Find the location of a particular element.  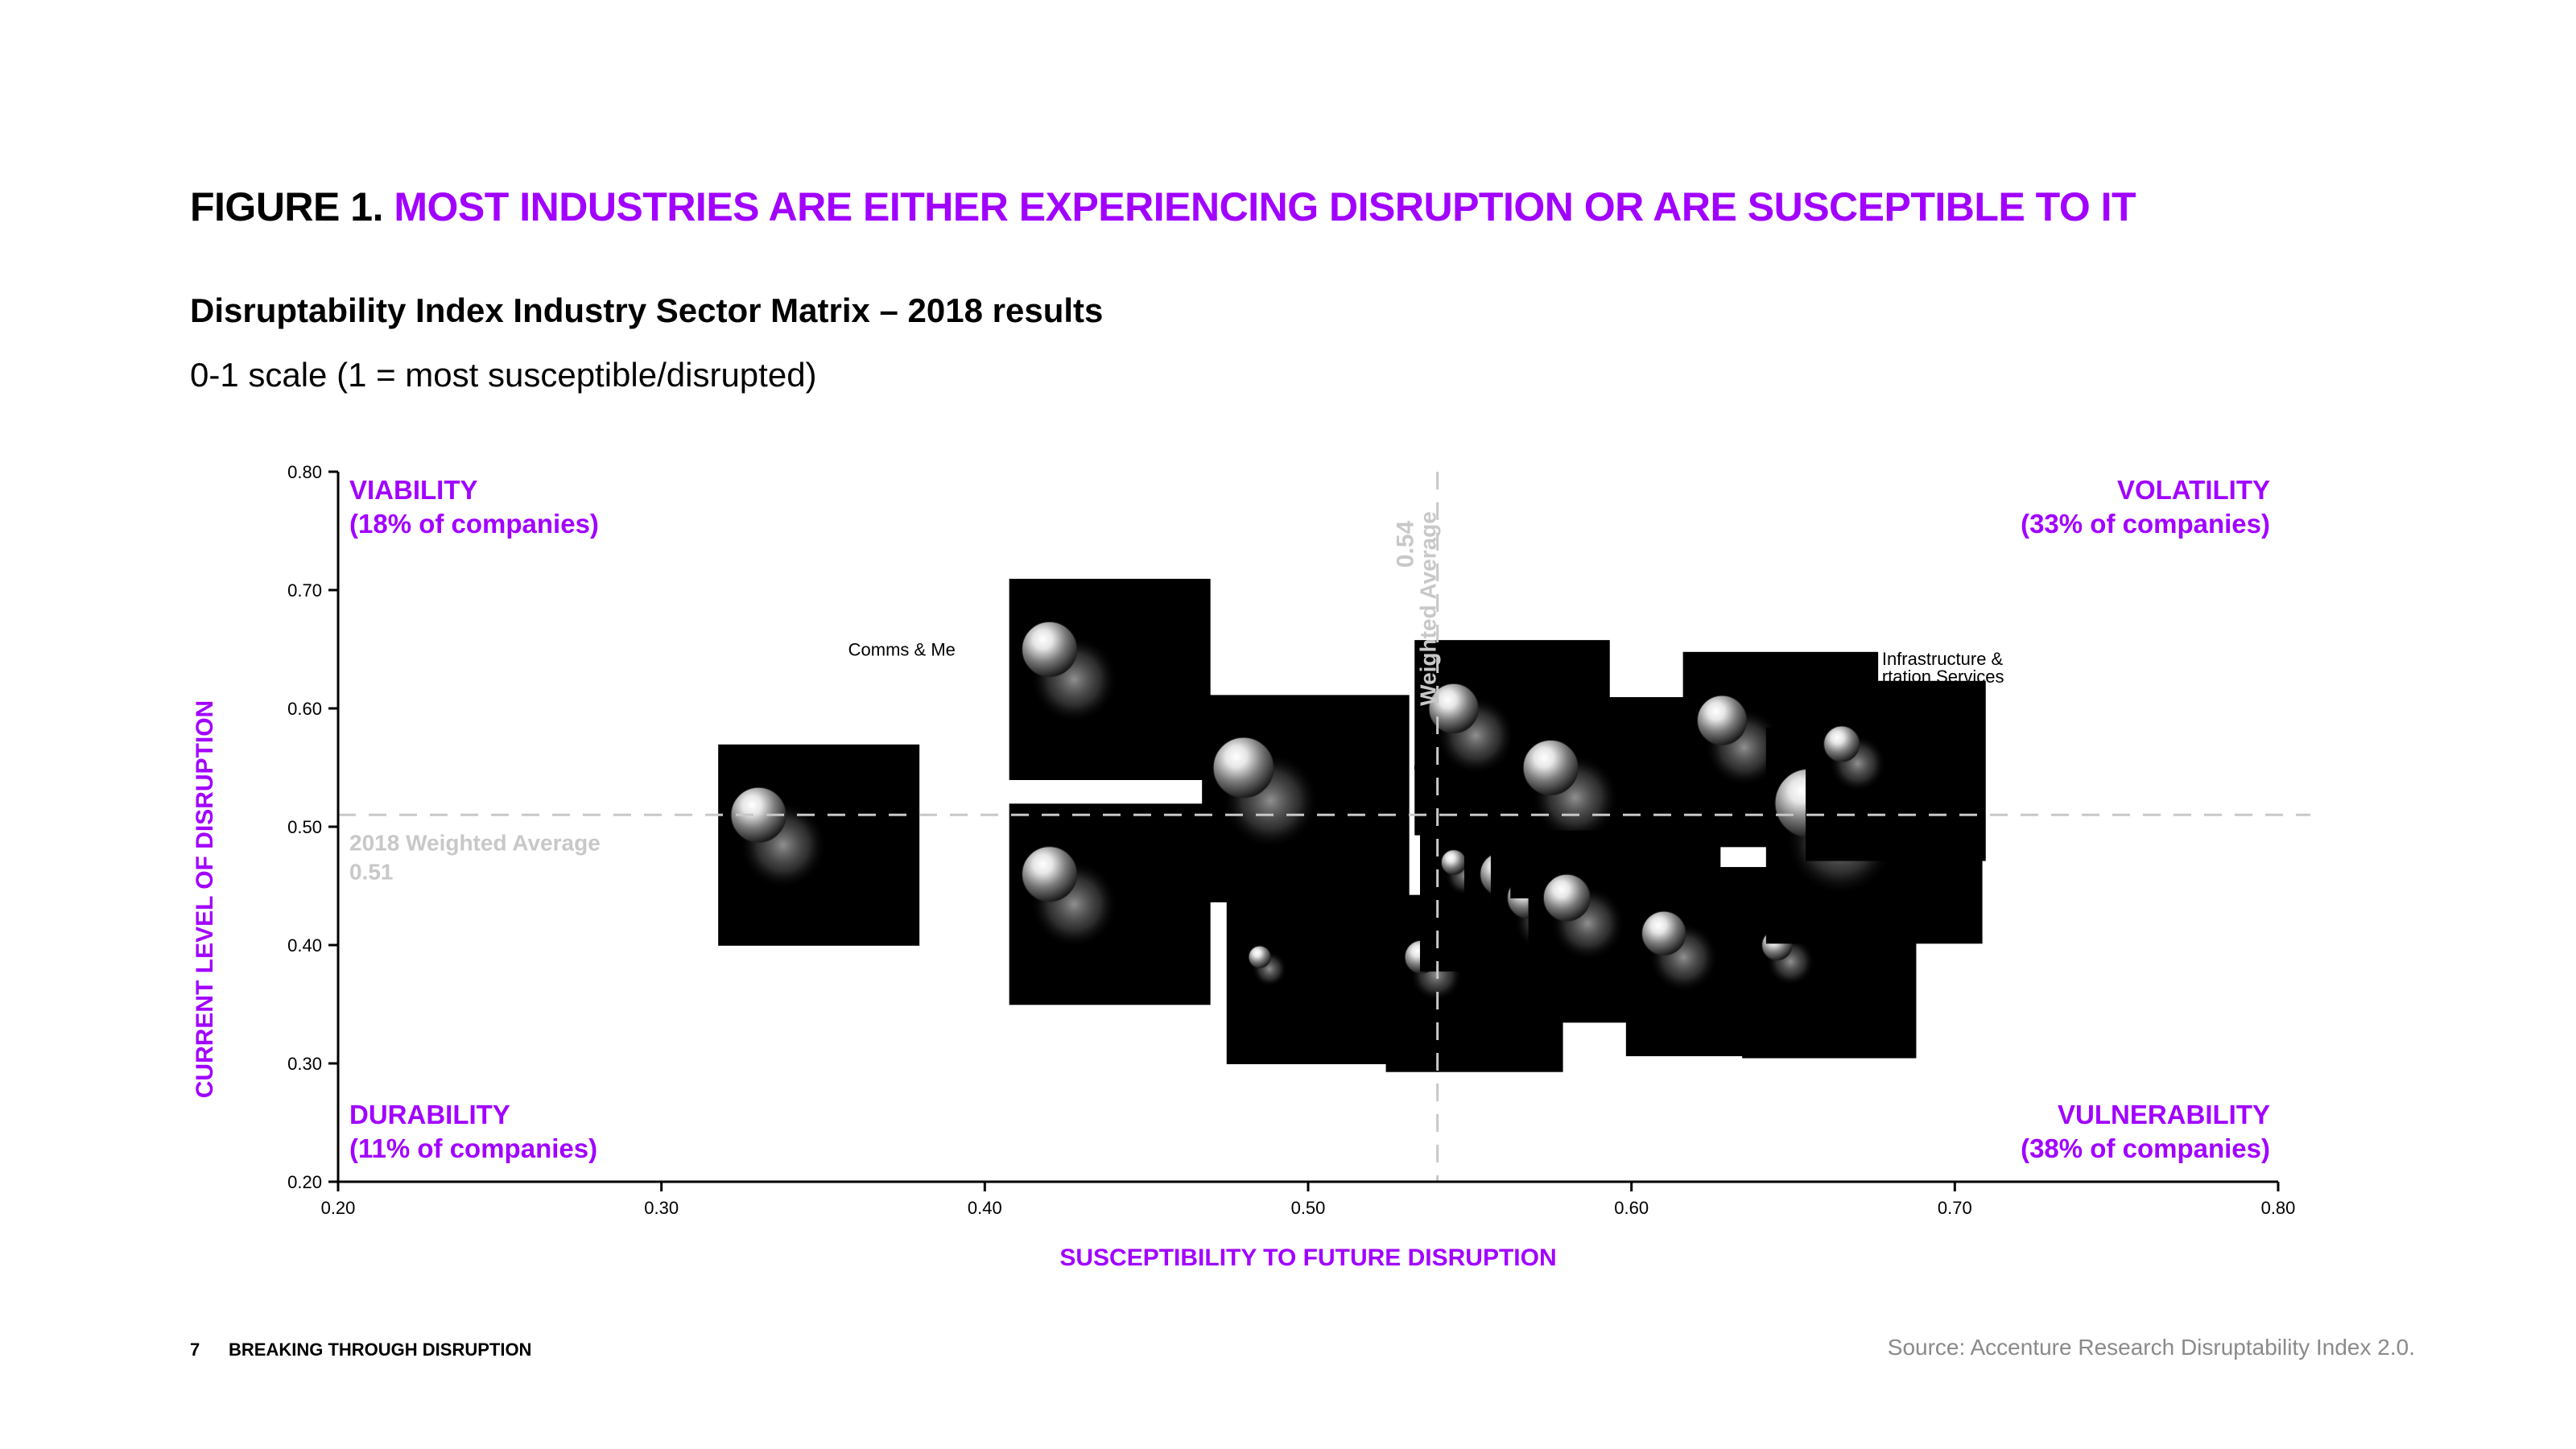

weighted-average-horizontal-value: 0.51 is located at coordinates (371, 871).